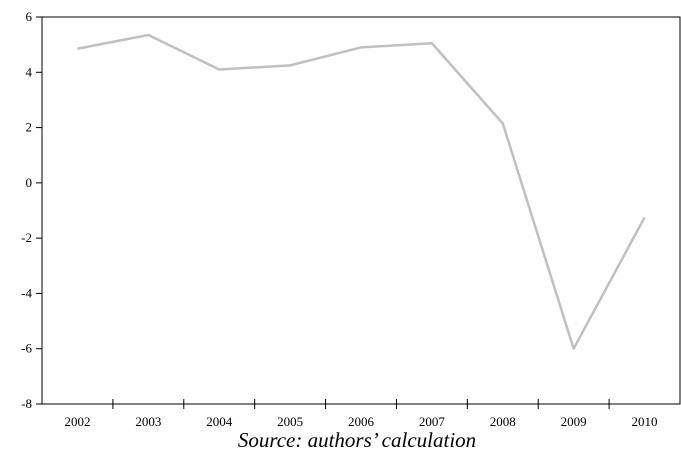 The image size is (681, 465). Describe the element at coordinates (574, 421) in the screenshot. I see `x-tick-label: 2009` at that location.